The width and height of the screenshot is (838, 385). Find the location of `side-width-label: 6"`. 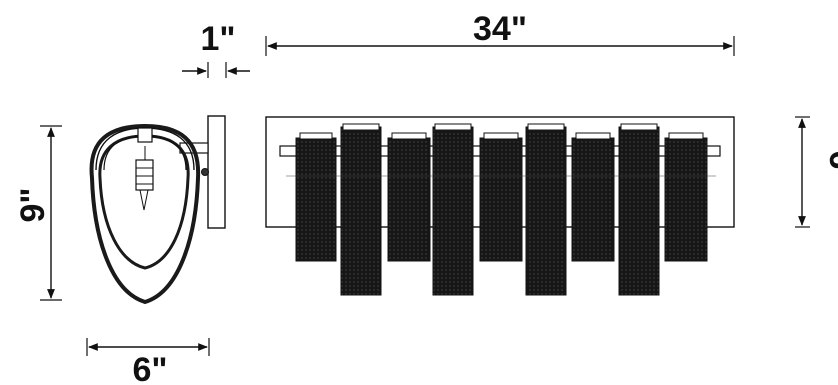

side-width-label: 6" is located at coordinates (149, 368).